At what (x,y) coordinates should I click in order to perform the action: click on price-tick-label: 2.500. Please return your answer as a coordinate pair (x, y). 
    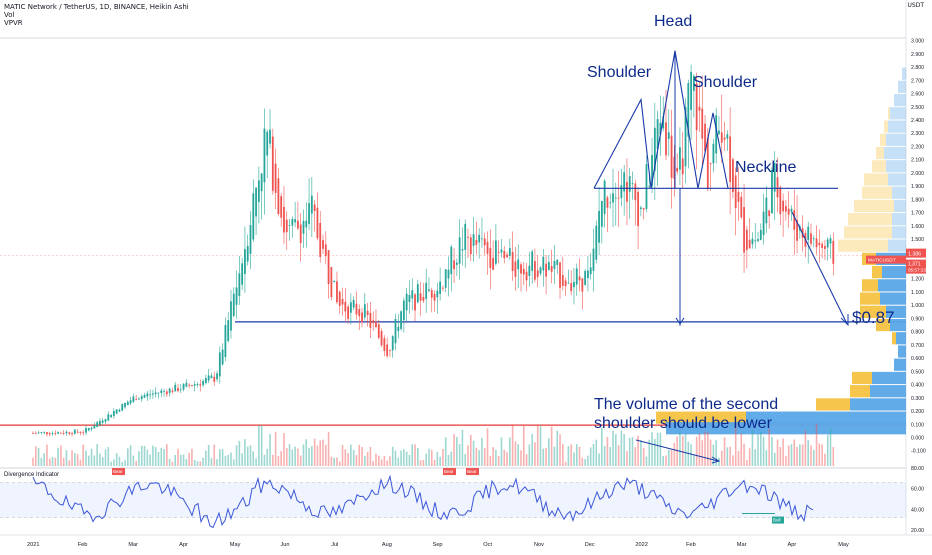
    Looking at the image, I should click on (917, 108).